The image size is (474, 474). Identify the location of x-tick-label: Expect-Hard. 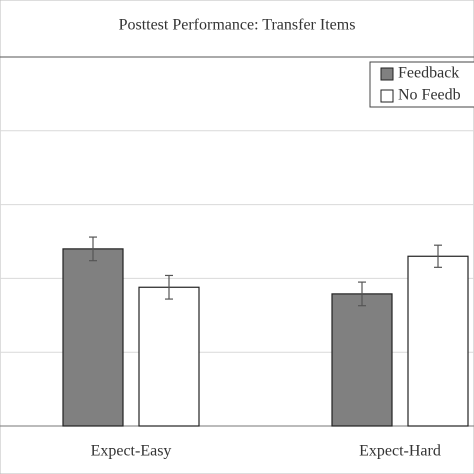
(400, 451).